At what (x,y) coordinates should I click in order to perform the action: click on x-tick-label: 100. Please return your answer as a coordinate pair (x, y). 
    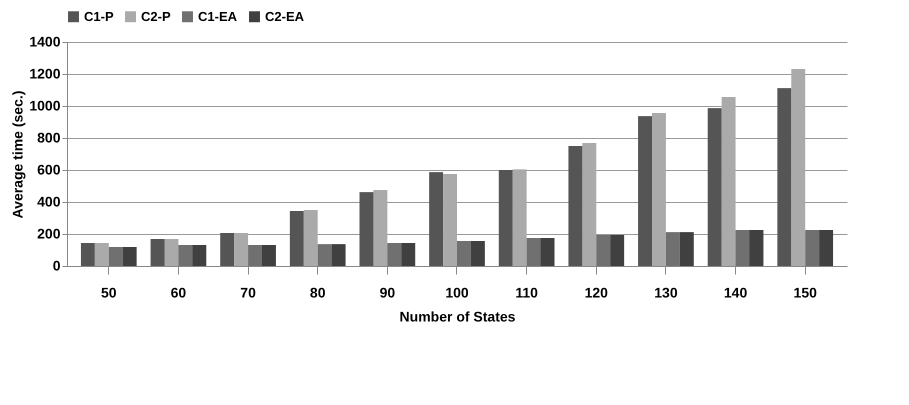
    Looking at the image, I should click on (457, 292).